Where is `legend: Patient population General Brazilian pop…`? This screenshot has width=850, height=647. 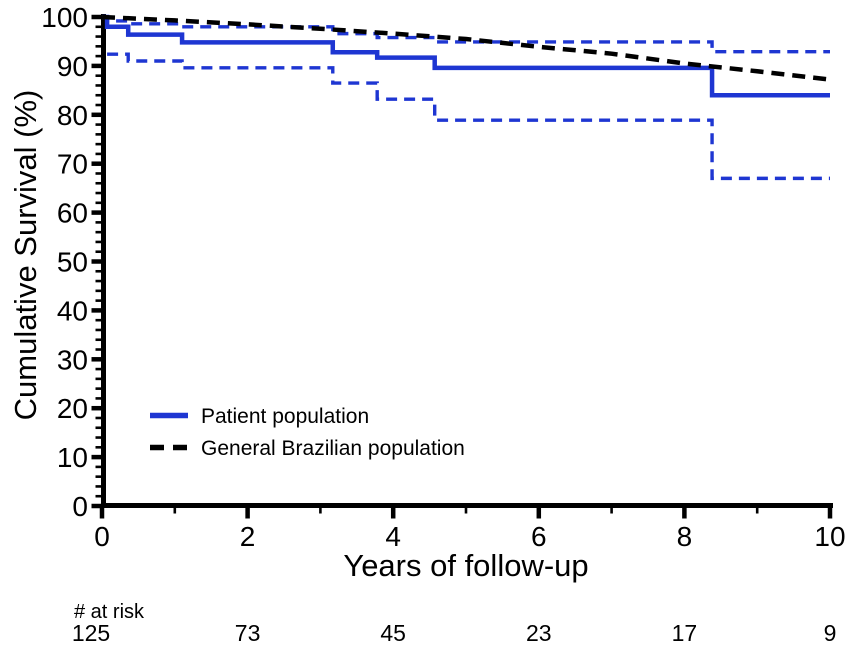
legend: Patient population General Brazilian pop… is located at coordinates (307, 432).